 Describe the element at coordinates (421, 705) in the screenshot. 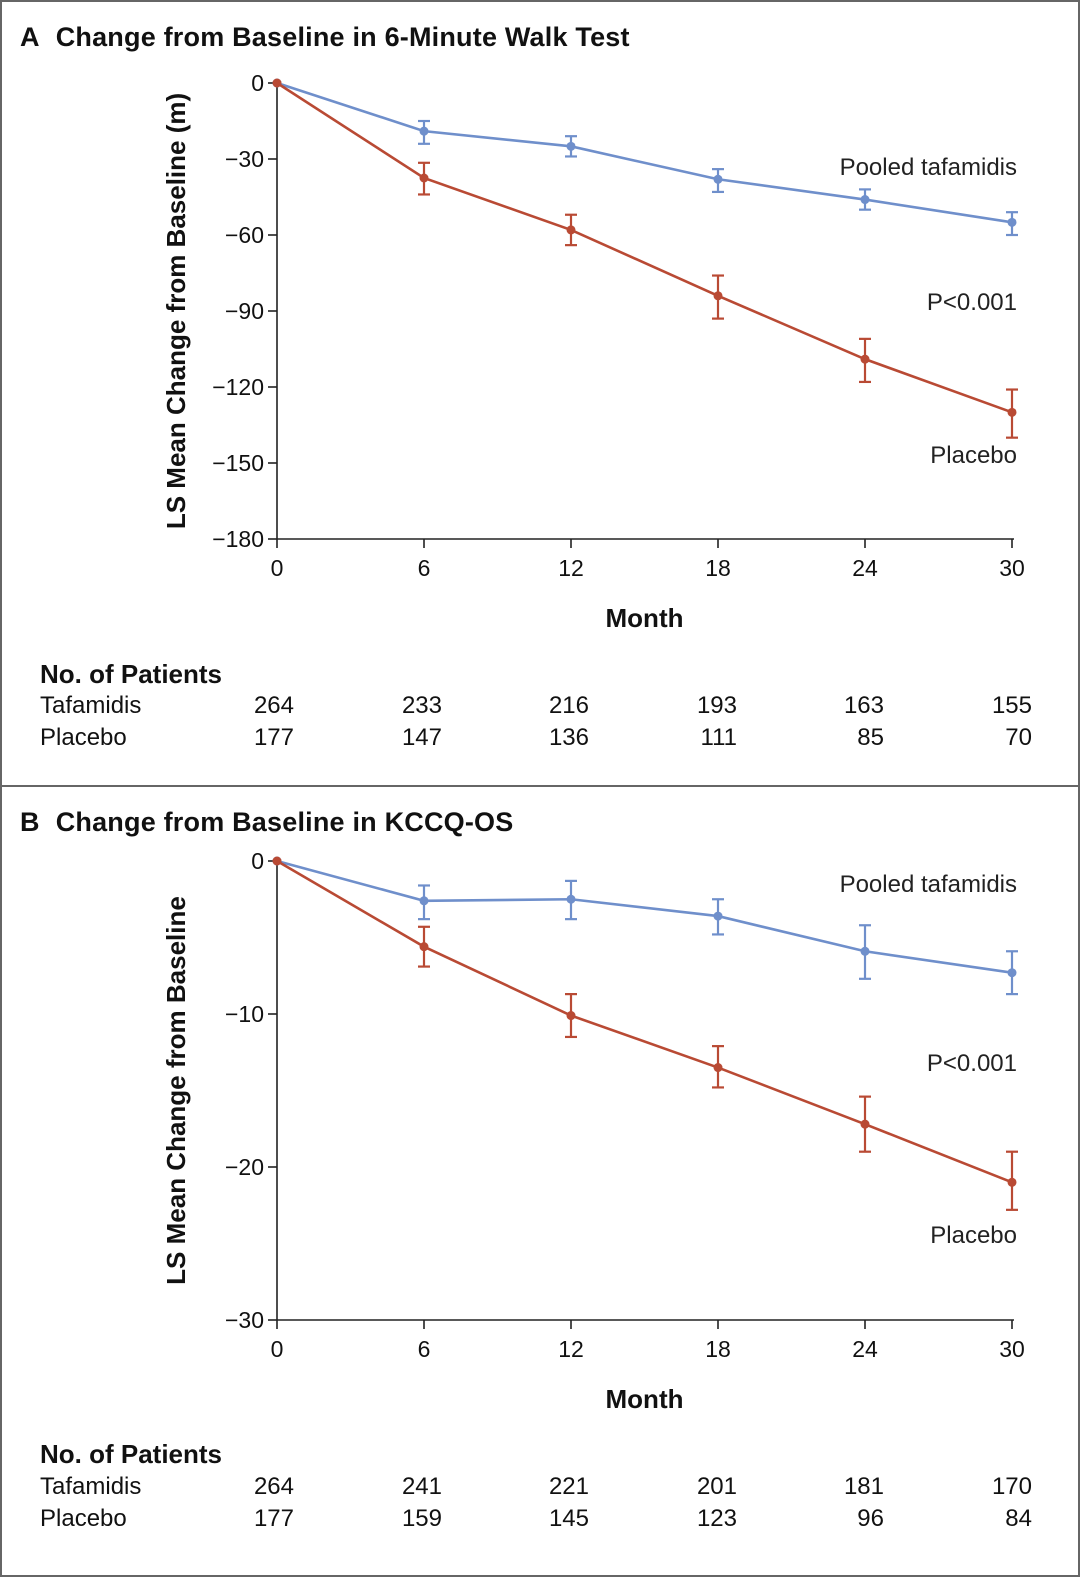

I see `patients-count: 233` at that location.